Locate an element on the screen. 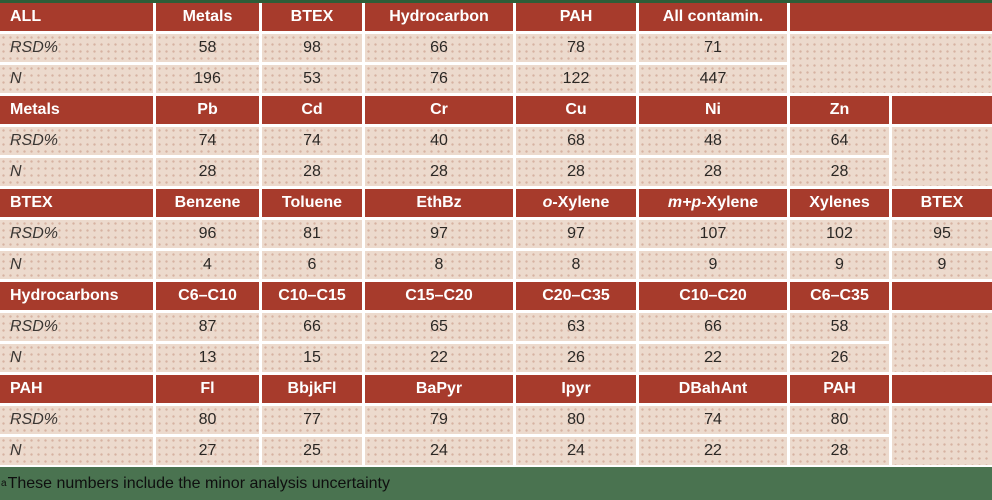  col-header-mp-xylene: m+p -Xylene is located at coordinates (713, 203).